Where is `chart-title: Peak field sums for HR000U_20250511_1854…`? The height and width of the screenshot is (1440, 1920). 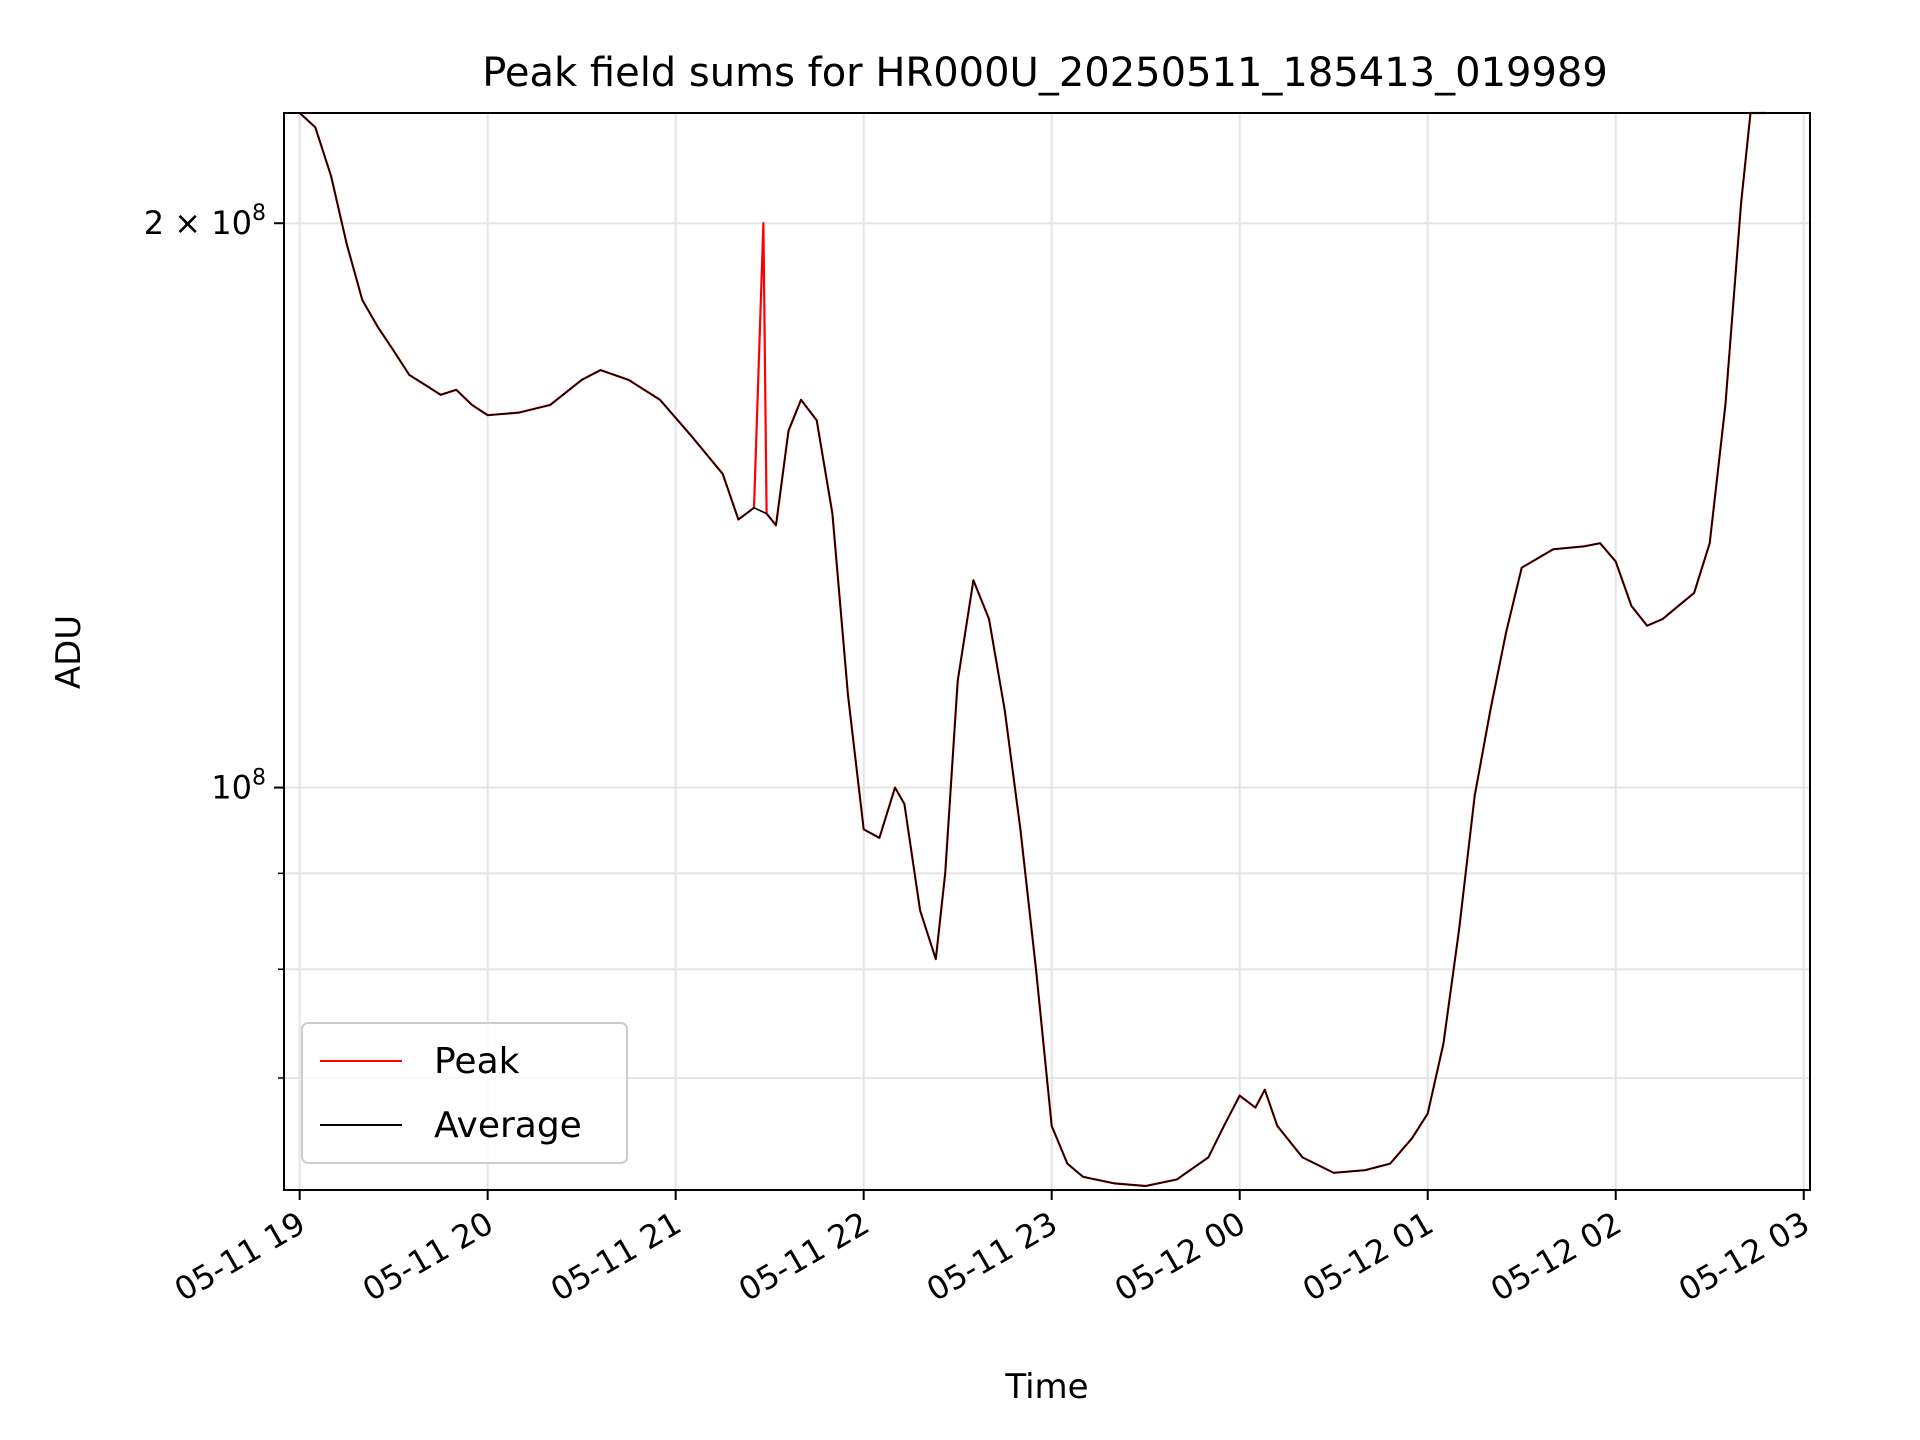 chart-title: Peak field sums for HR000U_20250511_1854… is located at coordinates (1045, 73).